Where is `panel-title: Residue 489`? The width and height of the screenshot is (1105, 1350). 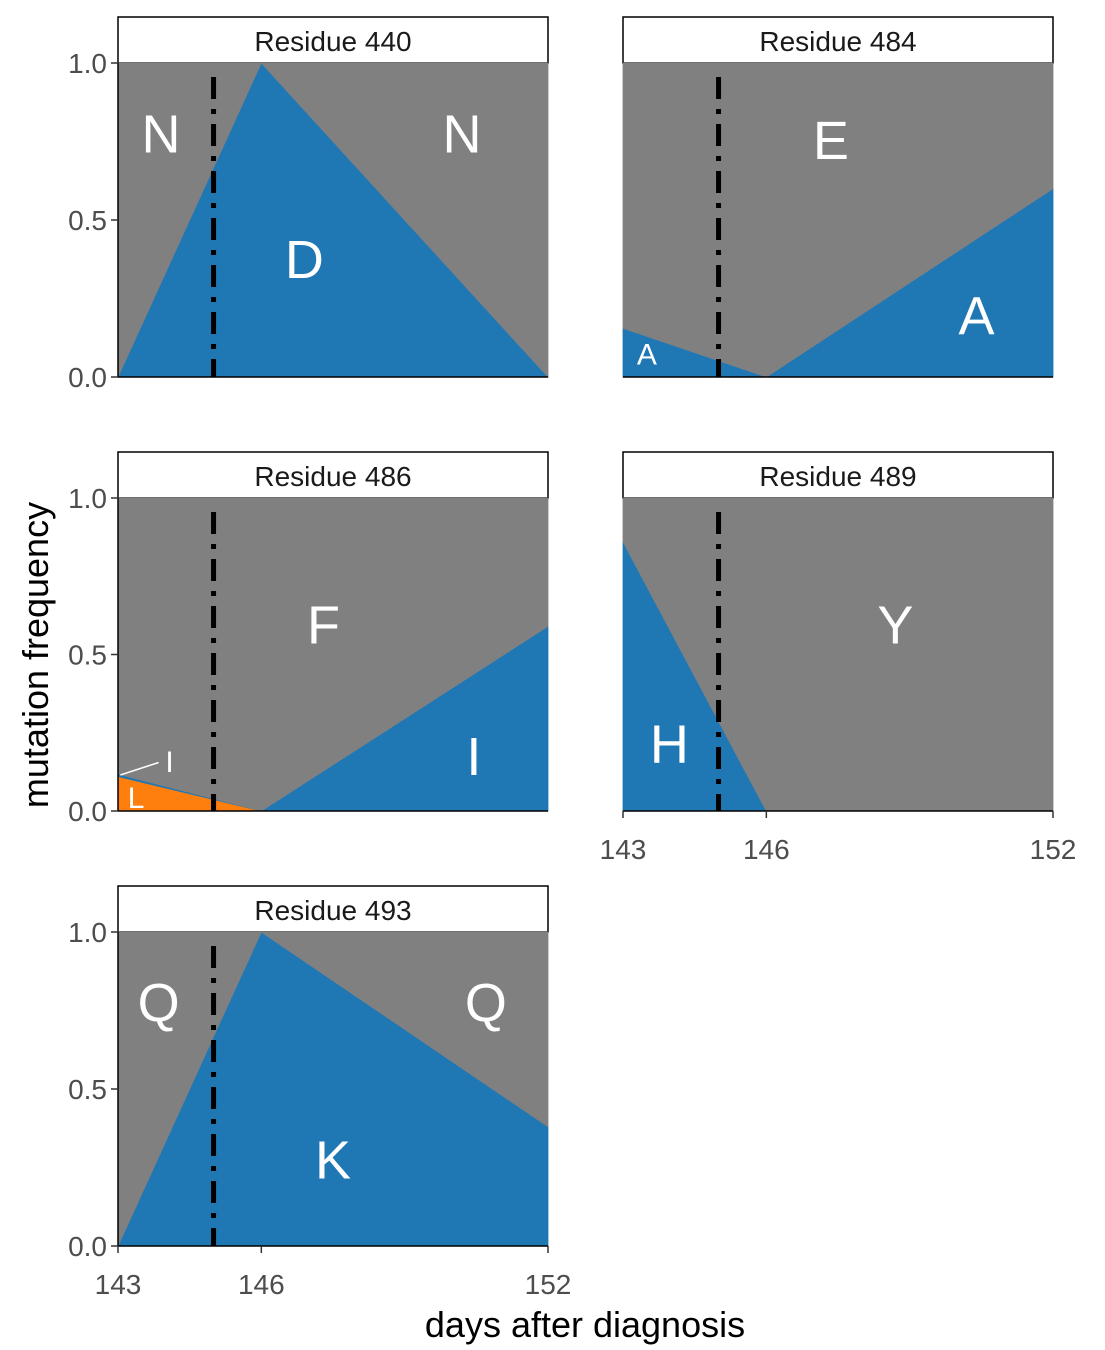 panel-title: Residue 489 is located at coordinates (837, 476).